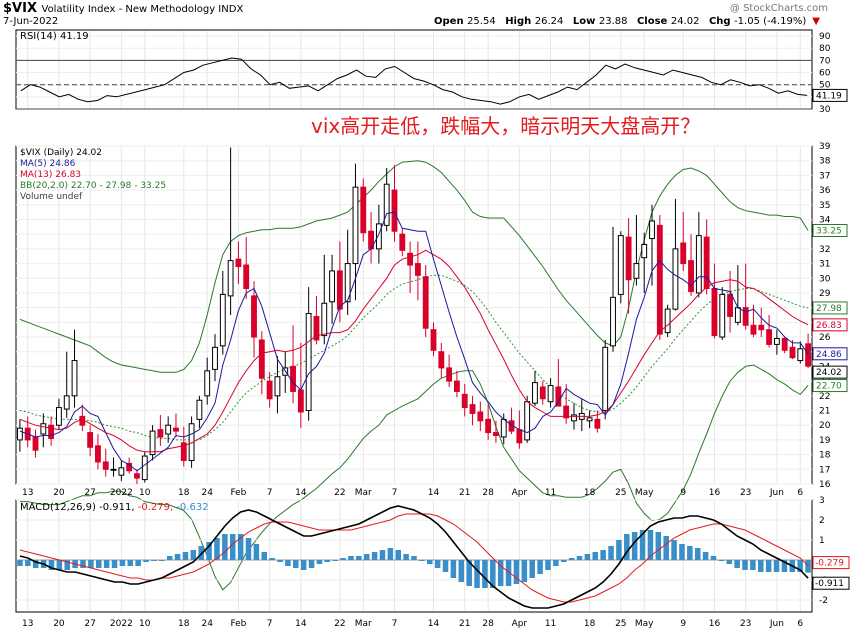 This screenshot has height=633, width=850. What do you see at coordinates (238, 624) in the screenshot?
I see `x-axis-label-bottom: Feb` at bounding box center [238, 624].